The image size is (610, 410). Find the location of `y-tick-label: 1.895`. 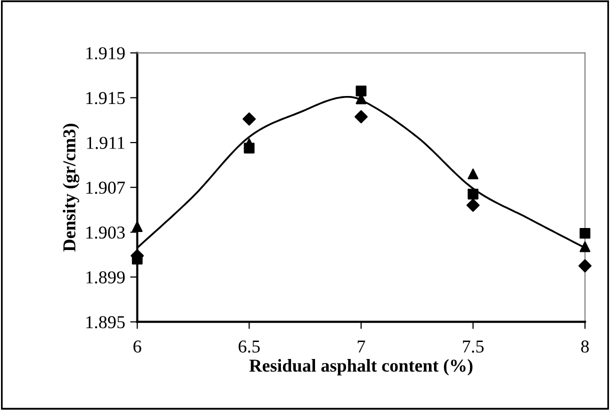

y-tick-label: 1.895 is located at coordinates (105, 322).